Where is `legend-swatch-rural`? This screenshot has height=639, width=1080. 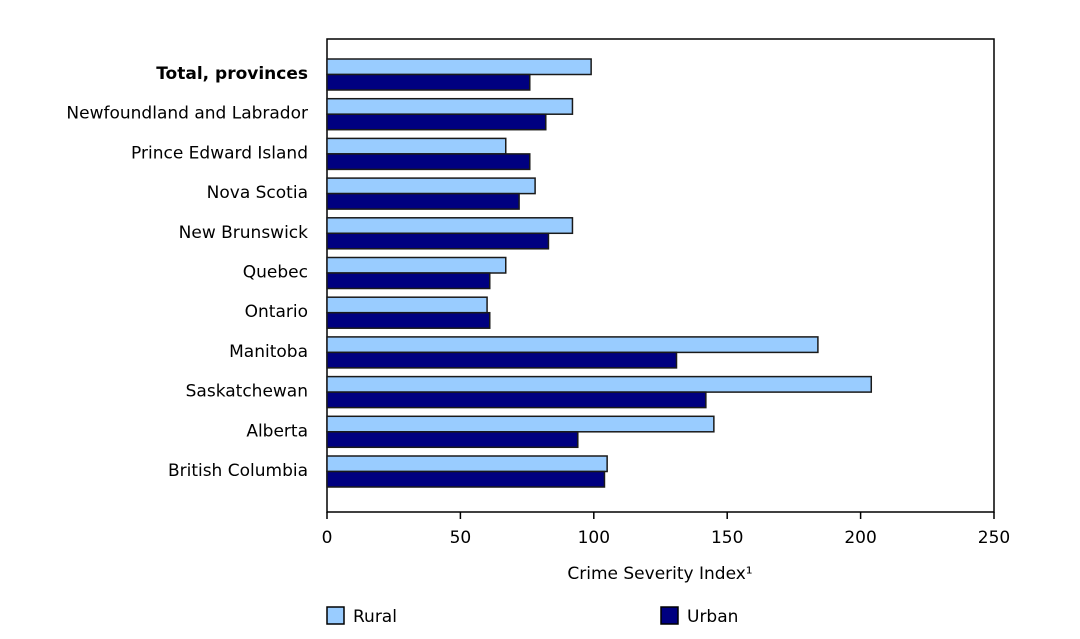
legend-swatch-rural is located at coordinates (335, 615).